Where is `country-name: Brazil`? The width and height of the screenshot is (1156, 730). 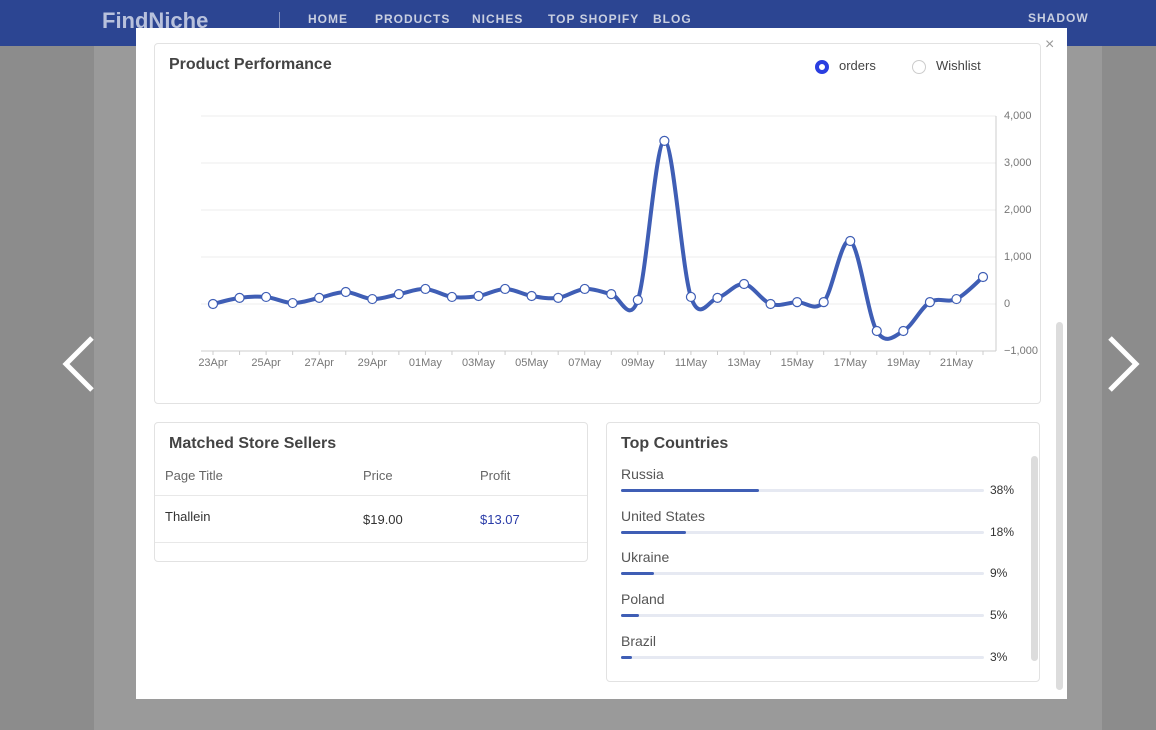 country-name: Brazil is located at coordinates (639, 640).